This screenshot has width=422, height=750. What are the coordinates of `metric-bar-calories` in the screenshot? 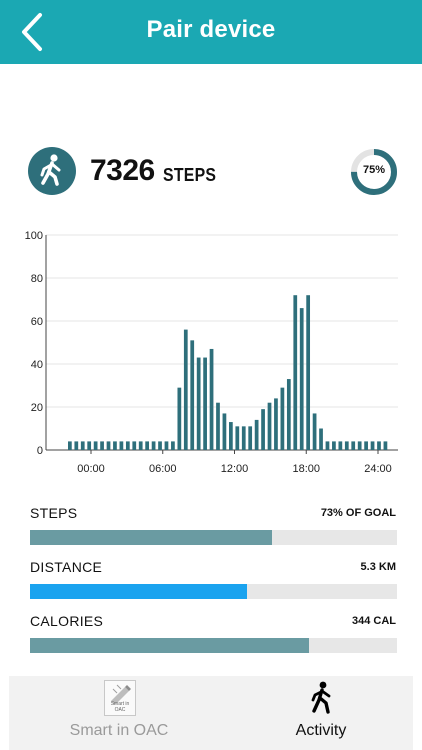 It's located at (213, 645).